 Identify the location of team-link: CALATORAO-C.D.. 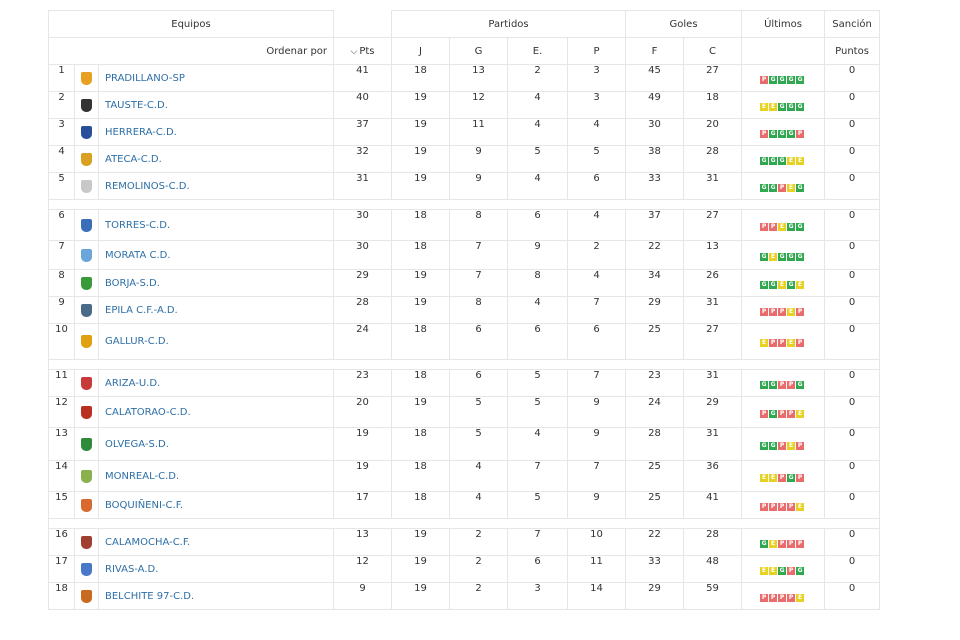
(148, 412).